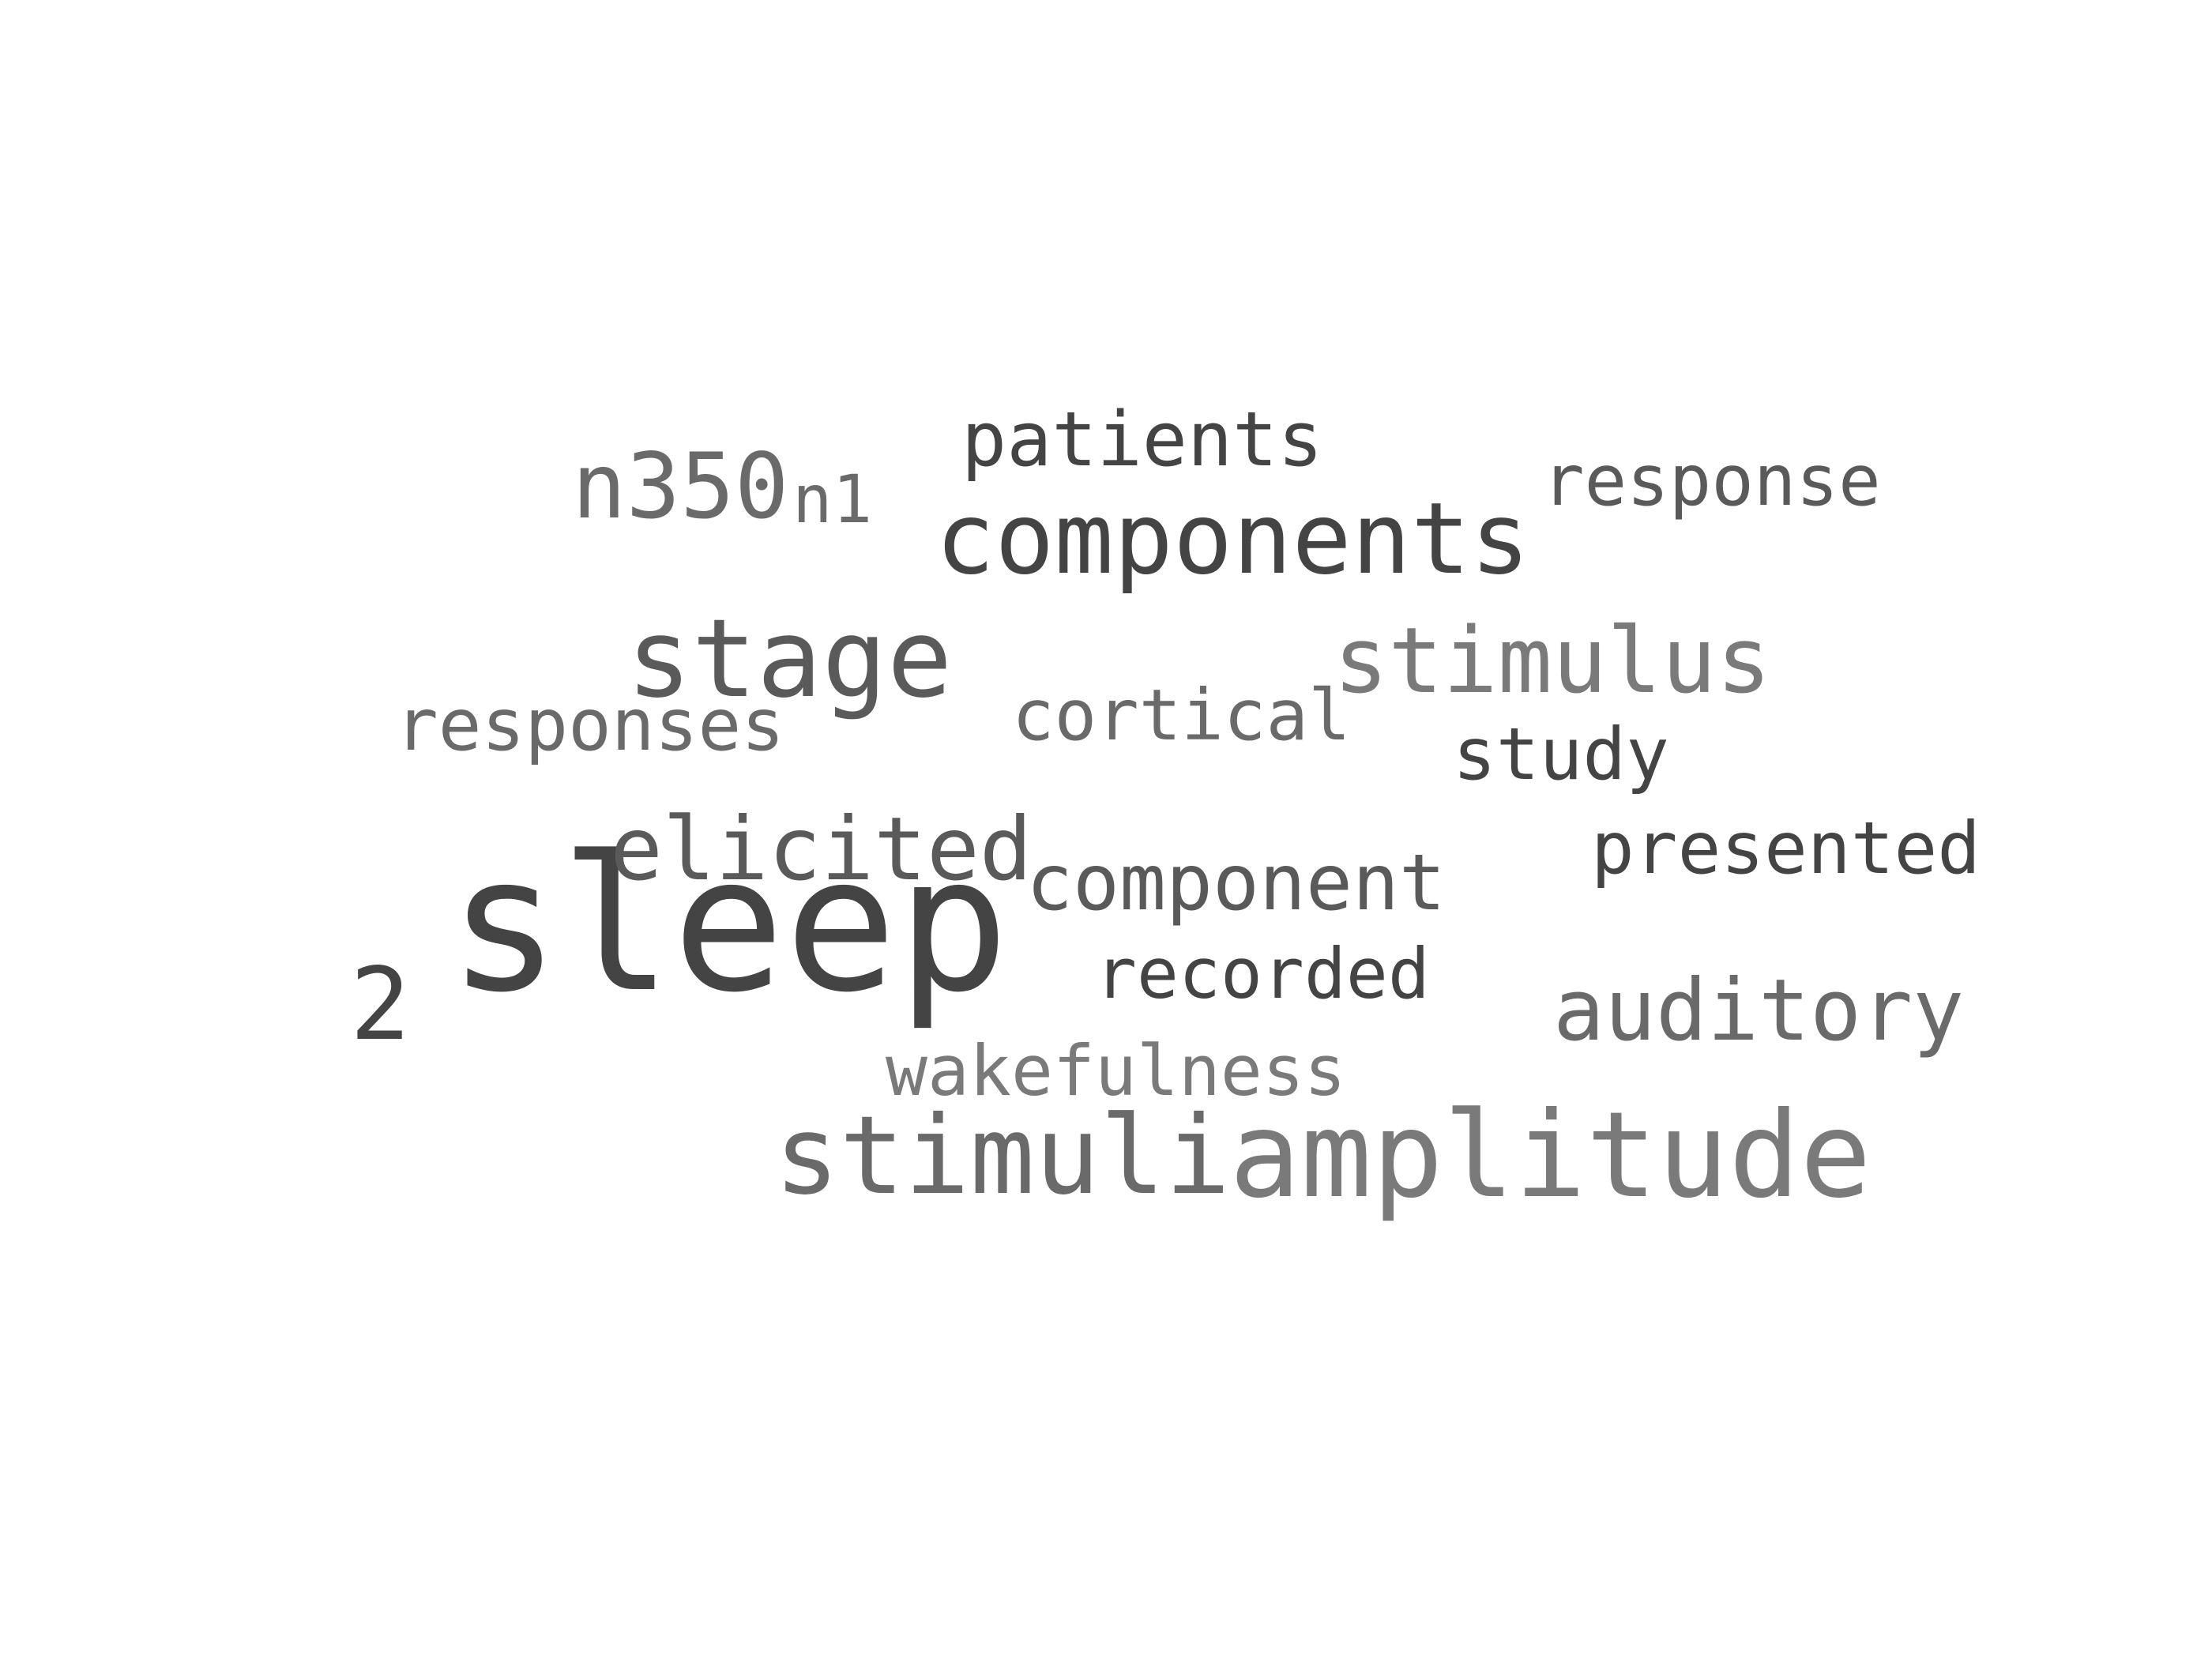 This screenshot has height=1659, width=2212. What do you see at coordinates (1142, 440) in the screenshot?
I see `word-patients: patients` at bounding box center [1142, 440].